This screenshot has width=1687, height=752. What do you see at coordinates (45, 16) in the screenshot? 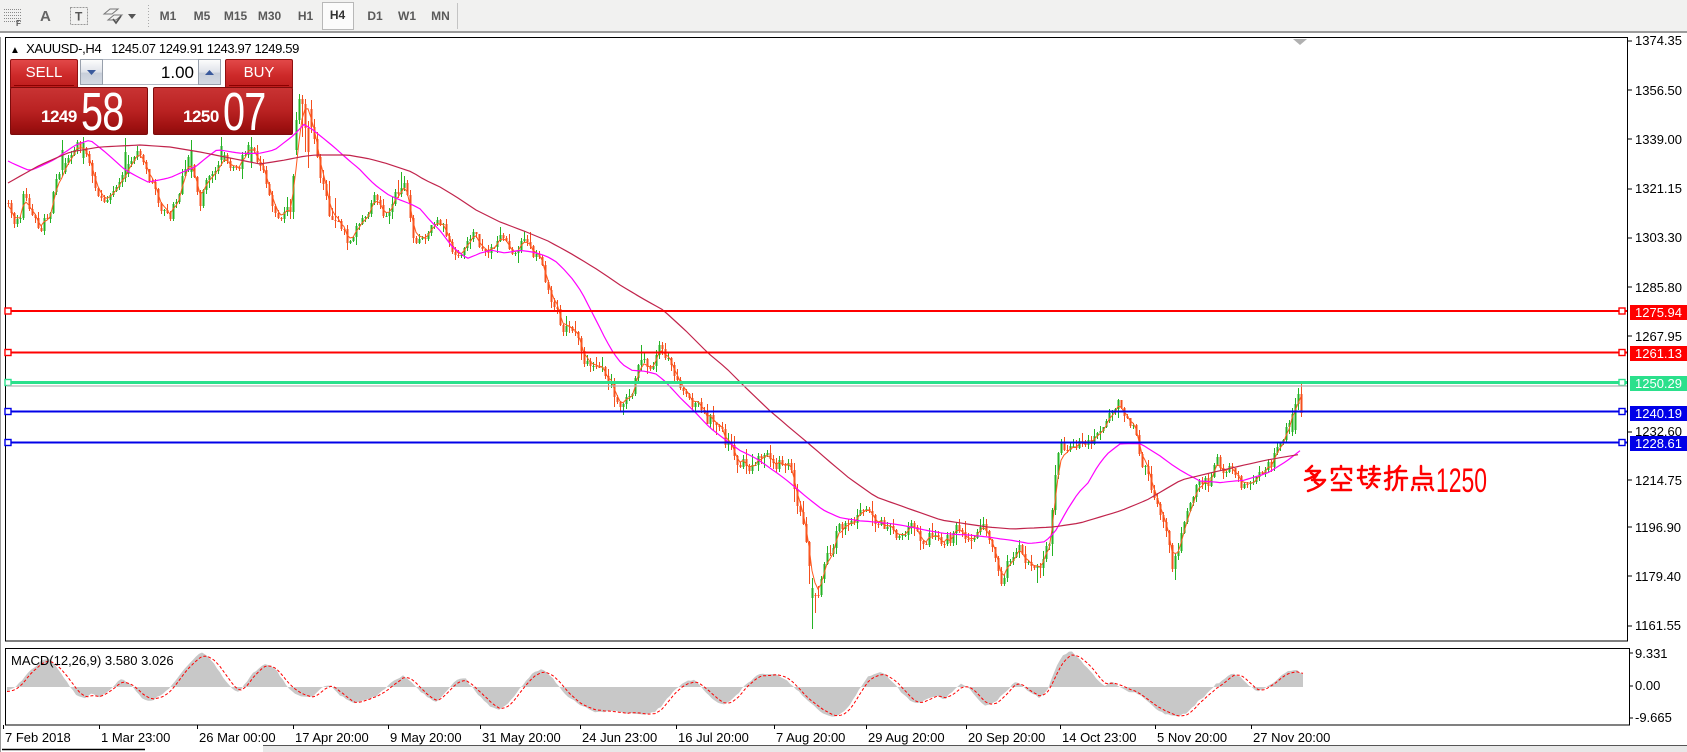
I see `svg-text: A` at bounding box center [45, 16].